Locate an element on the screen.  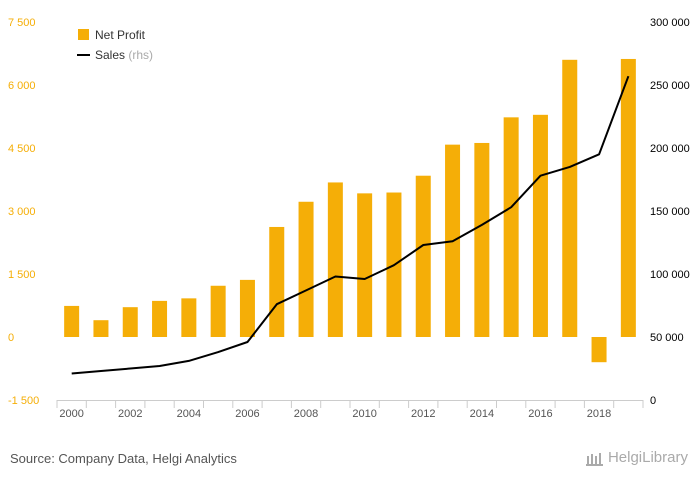
y-left-tick-label: 3 000 is located at coordinates (22, 212).